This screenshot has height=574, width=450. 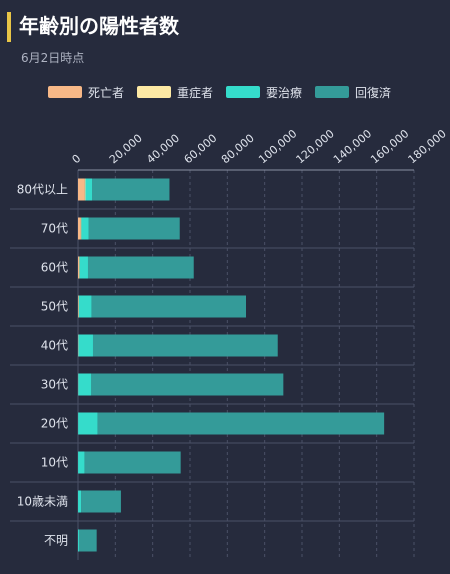 I want to click on x-tick-label: 40,000, so click(x=163, y=149).